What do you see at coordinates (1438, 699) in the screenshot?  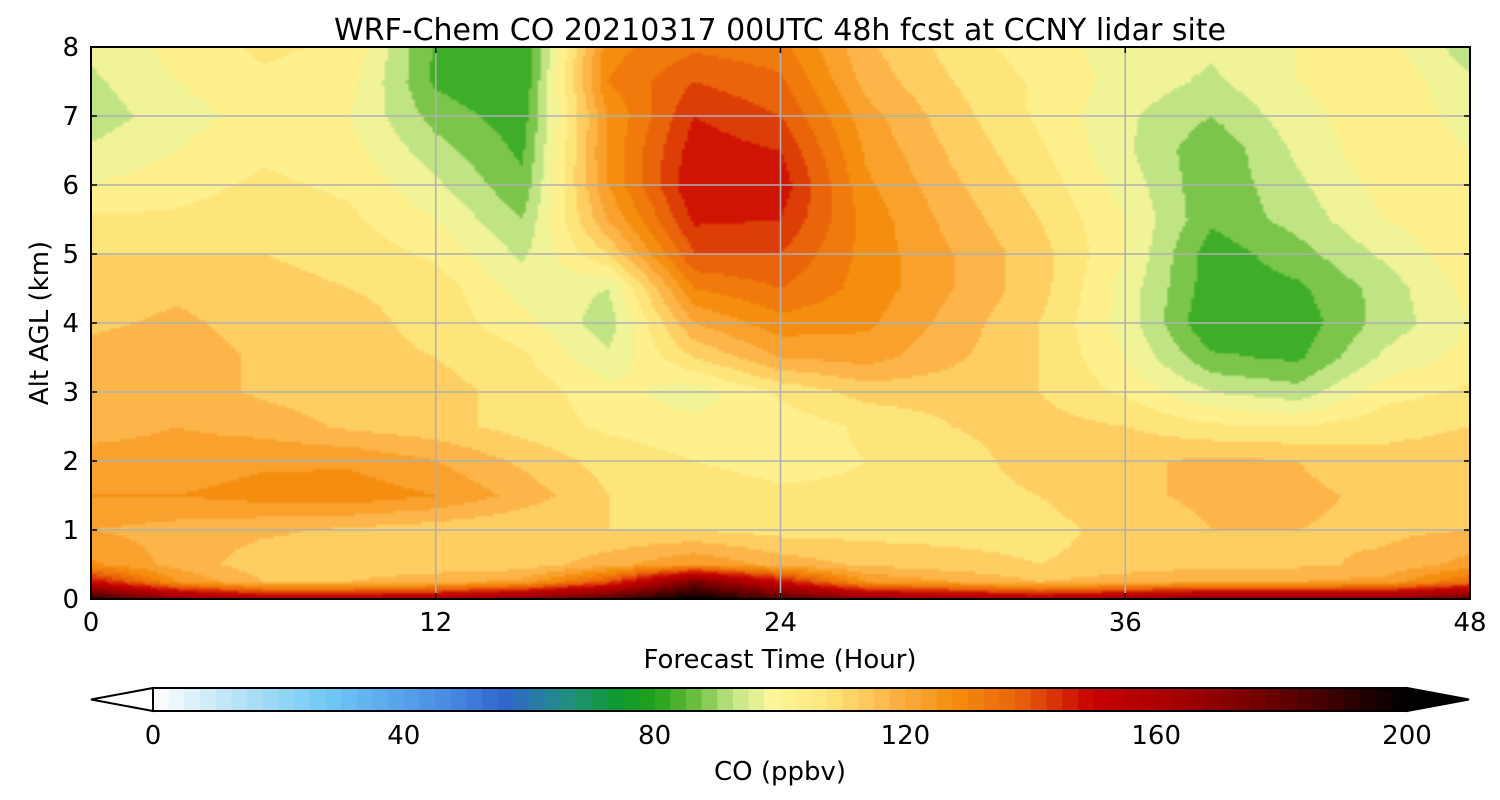 I see `colorbar-max-extension-arrow` at bounding box center [1438, 699].